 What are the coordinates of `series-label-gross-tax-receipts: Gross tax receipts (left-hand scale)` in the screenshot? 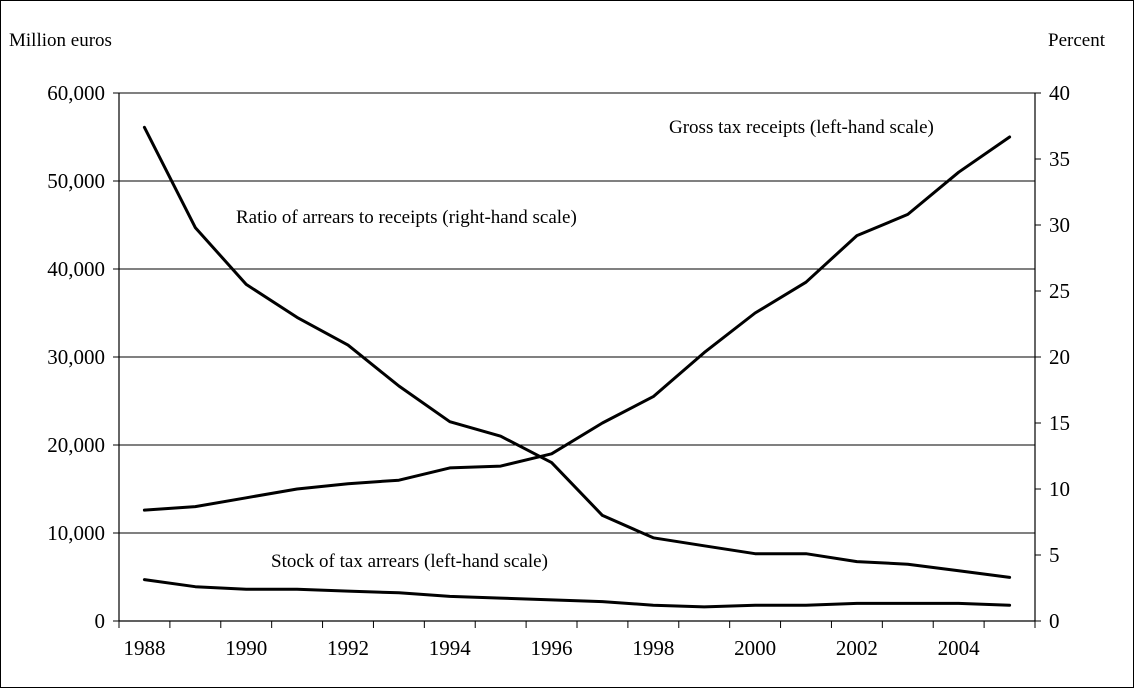 It's located at (801, 127).